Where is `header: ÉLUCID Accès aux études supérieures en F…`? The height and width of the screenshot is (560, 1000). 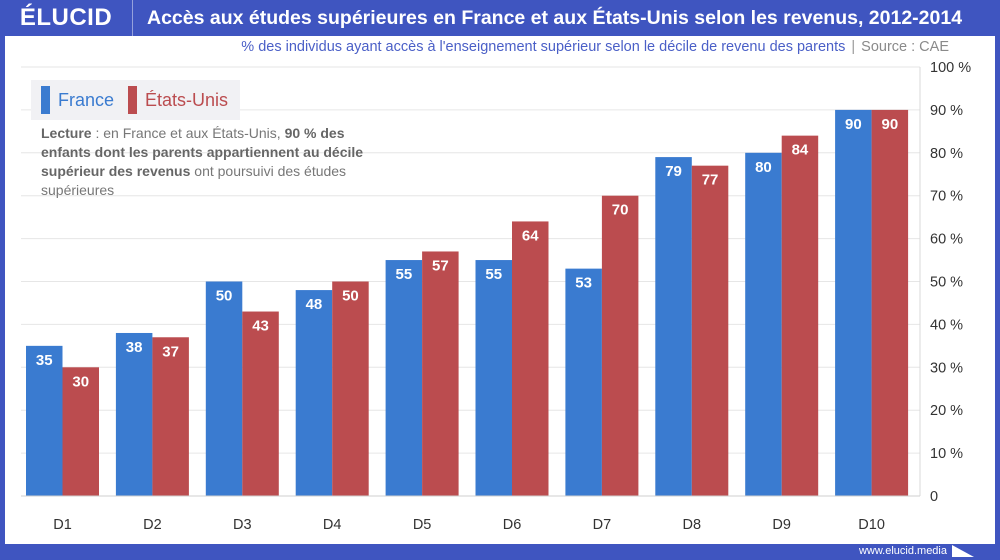
header: ÉLUCID Accès aux études supérieures en F… is located at coordinates (500, 18).